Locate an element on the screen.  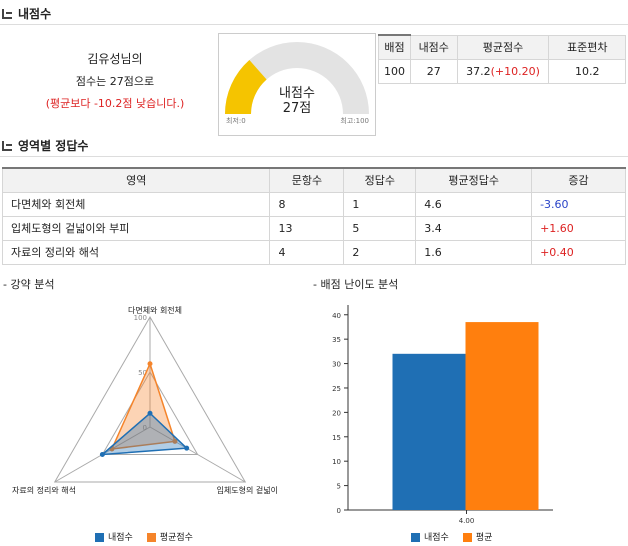
gauge-label: 내점수 is located at coordinates (297, 93).